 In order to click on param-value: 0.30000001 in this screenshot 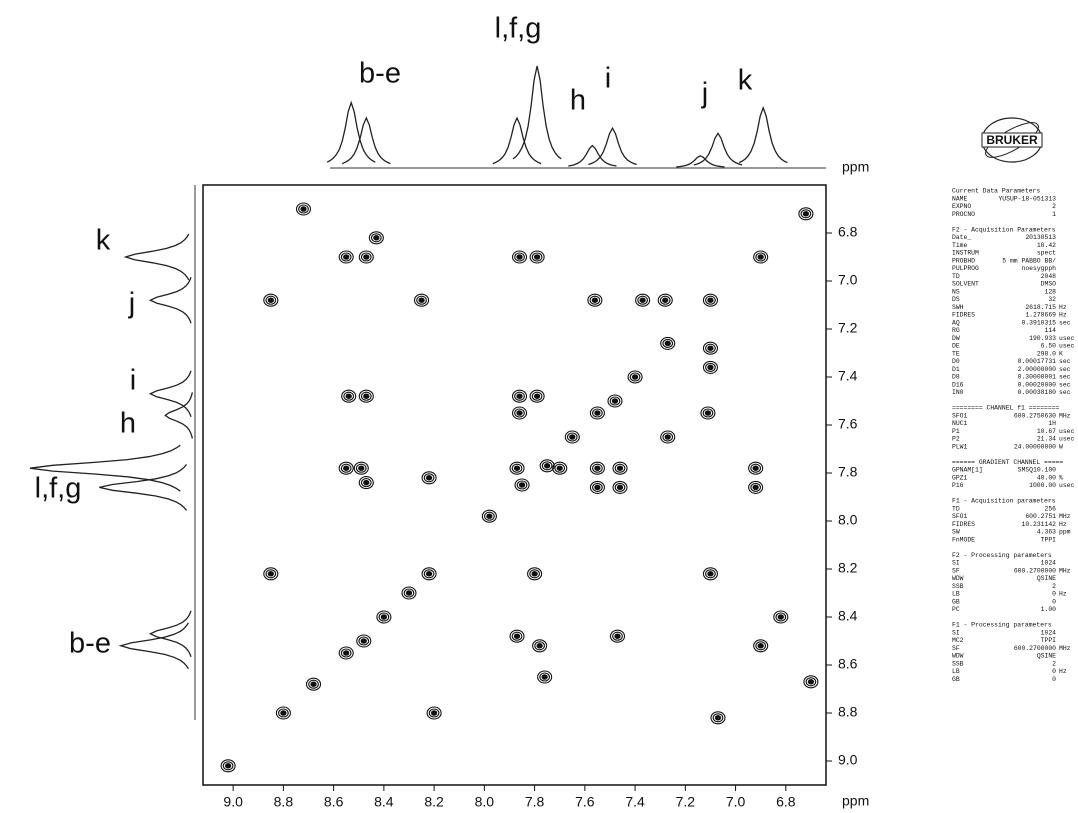, I will do `click(1037, 377)`.